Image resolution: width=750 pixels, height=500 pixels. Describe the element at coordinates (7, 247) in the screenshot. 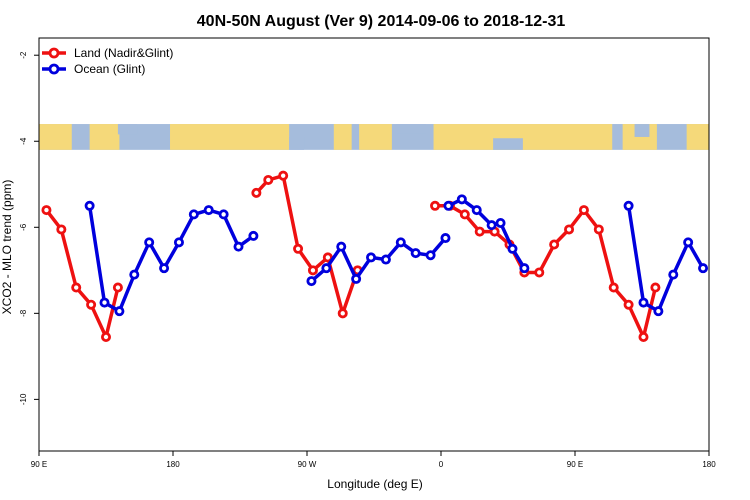

I see `y-axis-label: XCO2 - MLO trend (ppm)` at that location.